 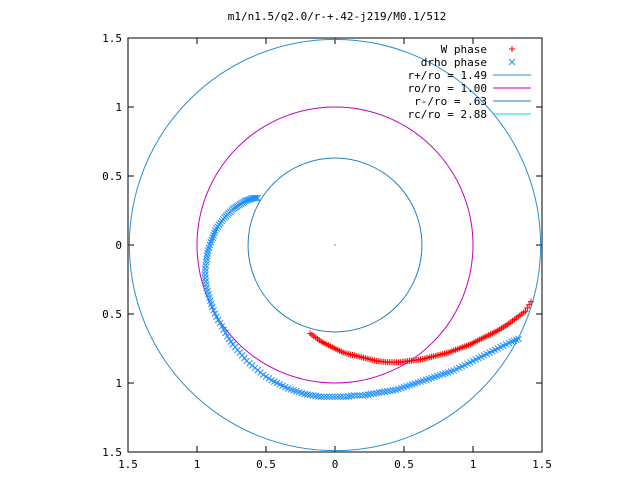 What do you see at coordinates (454, 62) in the screenshot?
I see `legend-label: drho phase` at bounding box center [454, 62].